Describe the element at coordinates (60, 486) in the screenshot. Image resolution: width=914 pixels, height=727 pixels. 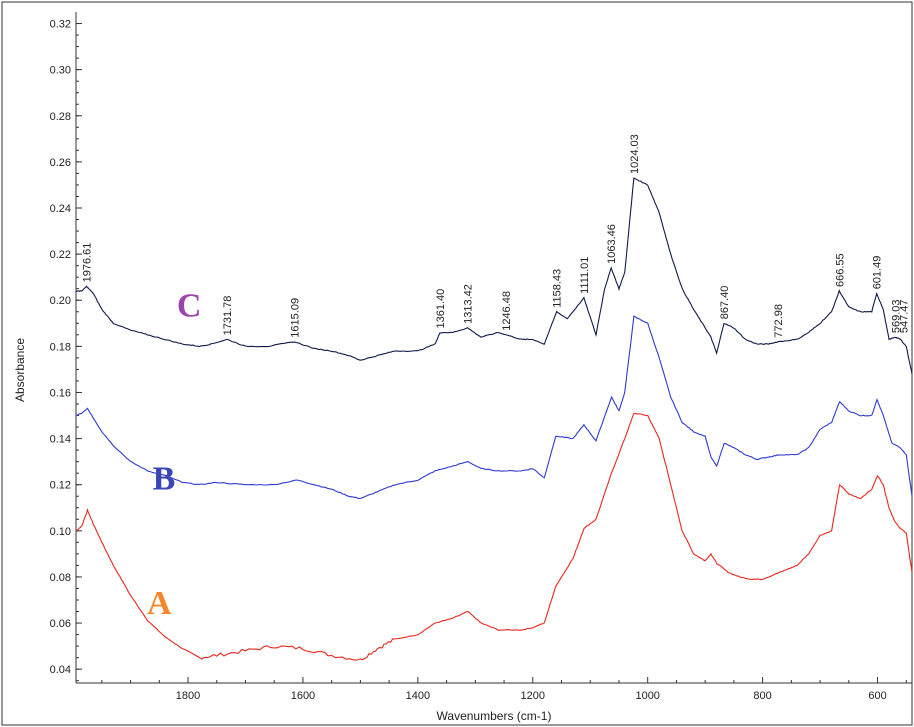
I see `y-tick-label: 0.12` at that location.